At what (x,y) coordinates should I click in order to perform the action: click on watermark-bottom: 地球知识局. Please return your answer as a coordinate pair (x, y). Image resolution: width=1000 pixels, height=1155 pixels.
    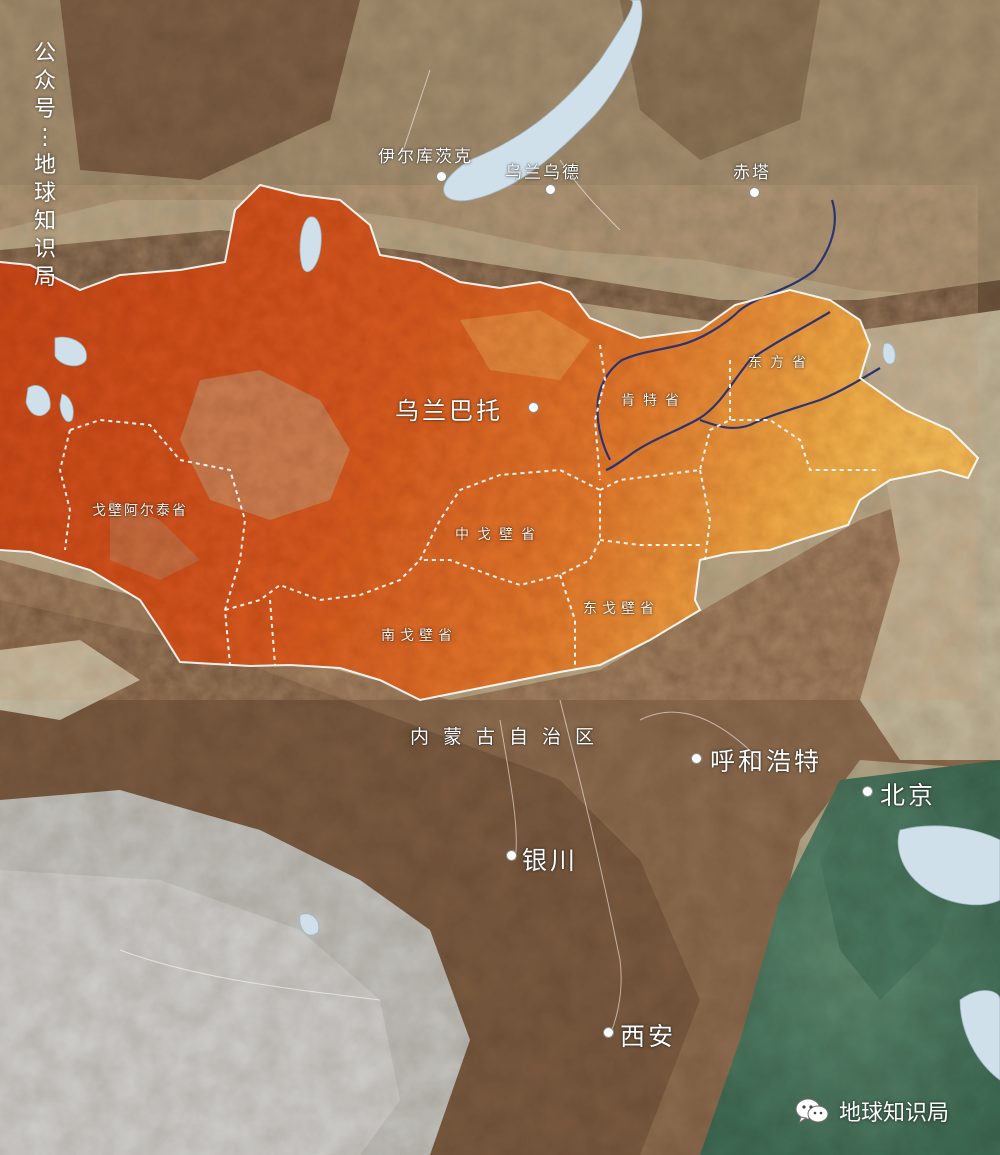
    Looking at the image, I should click on (872, 1111).